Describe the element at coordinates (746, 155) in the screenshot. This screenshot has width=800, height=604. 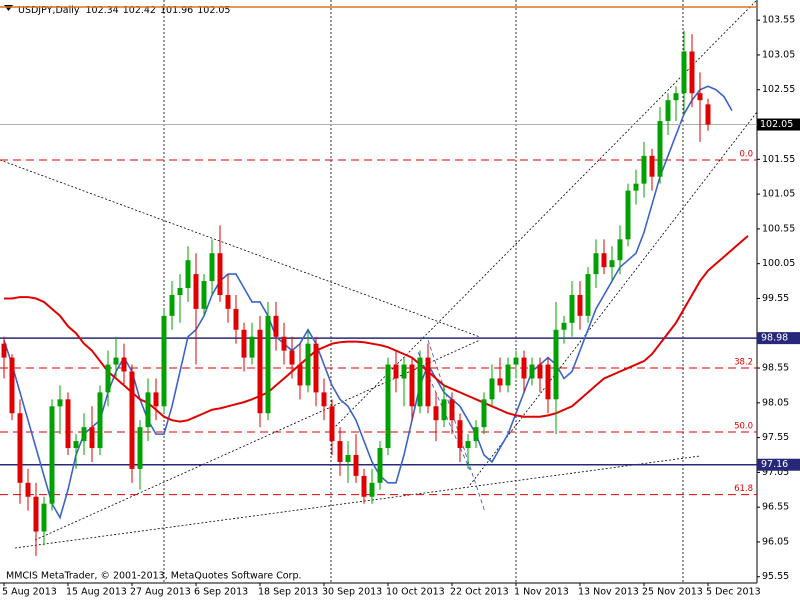
I see `fib-label: 0.0` at that location.